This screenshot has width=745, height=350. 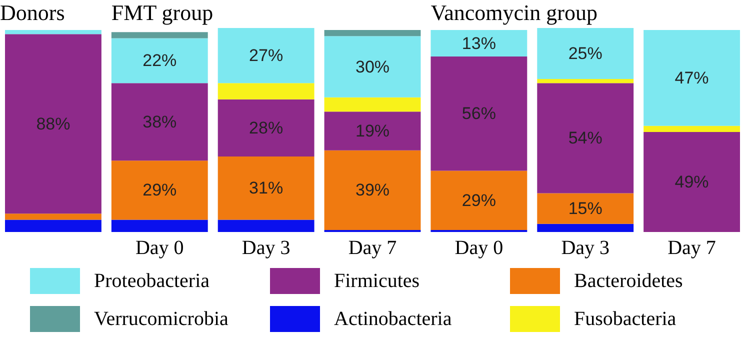 I want to click on legend-label: Verrucomicrobia, so click(x=161, y=319).